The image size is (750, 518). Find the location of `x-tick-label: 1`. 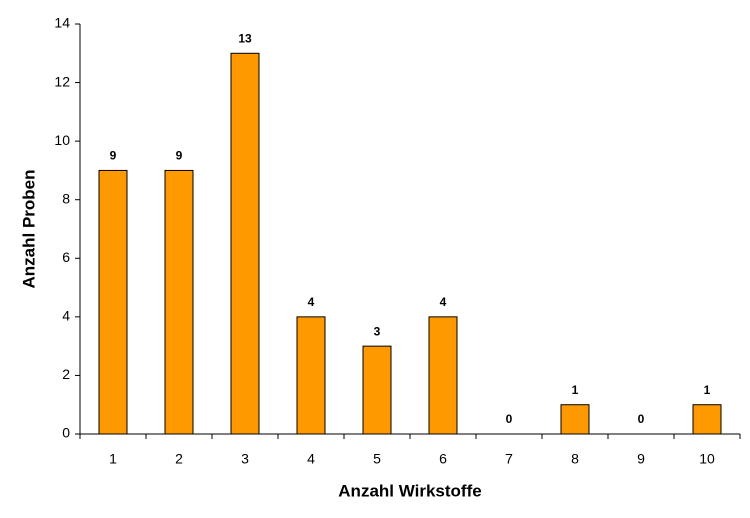

x-tick-label: 1 is located at coordinates (113, 459).